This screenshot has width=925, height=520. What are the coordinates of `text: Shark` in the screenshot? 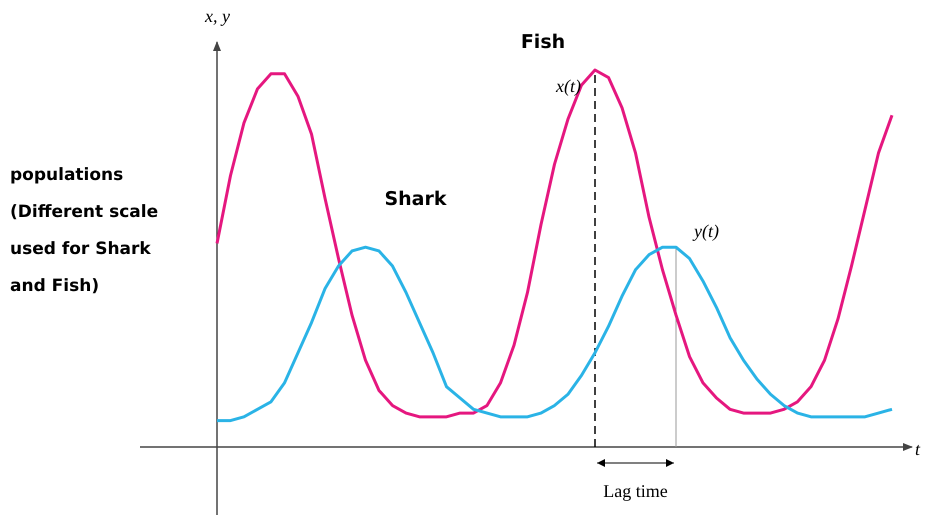 It's located at (415, 199).